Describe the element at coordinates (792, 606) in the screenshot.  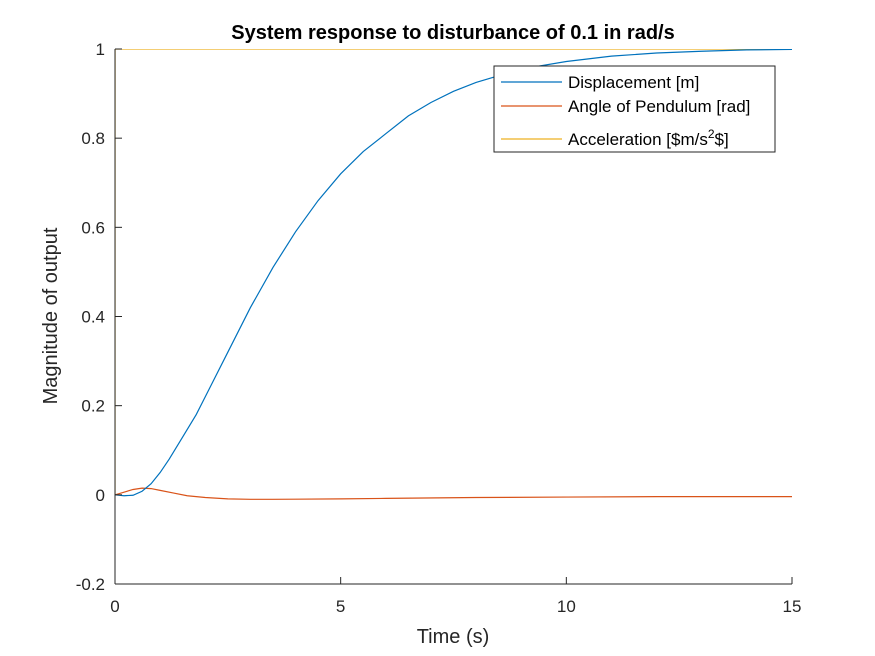
I see `x-tick-label: 15` at that location.